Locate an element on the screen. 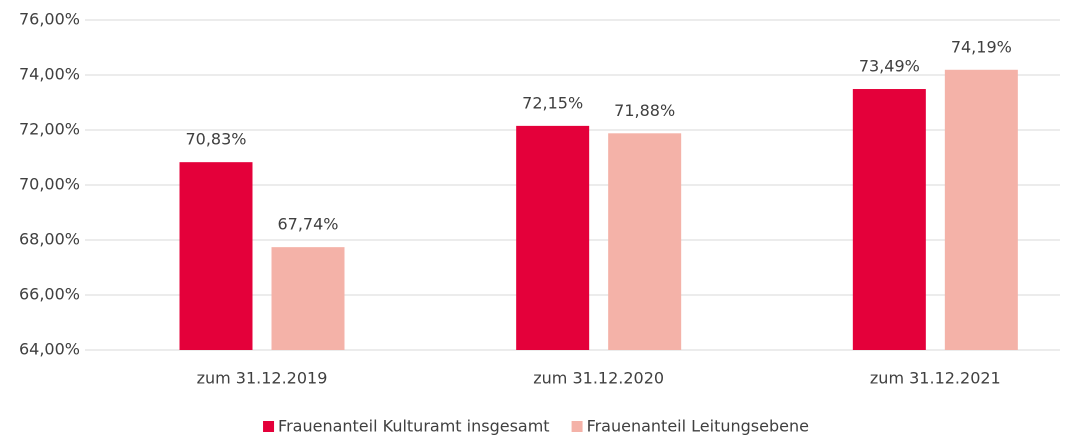 The width and height of the screenshot is (1075, 441). data-label: 67,74% is located at coordinates (307, 224).